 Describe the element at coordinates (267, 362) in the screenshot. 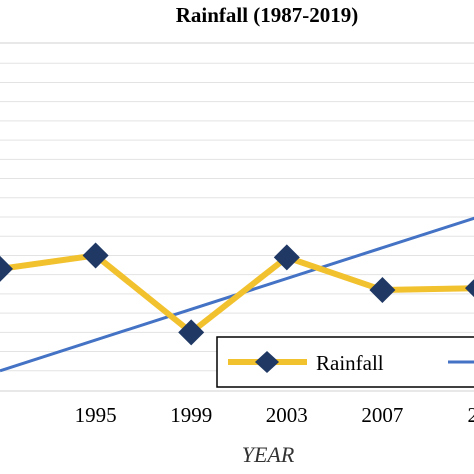

I see `legend-rainfall-marker` at that location.